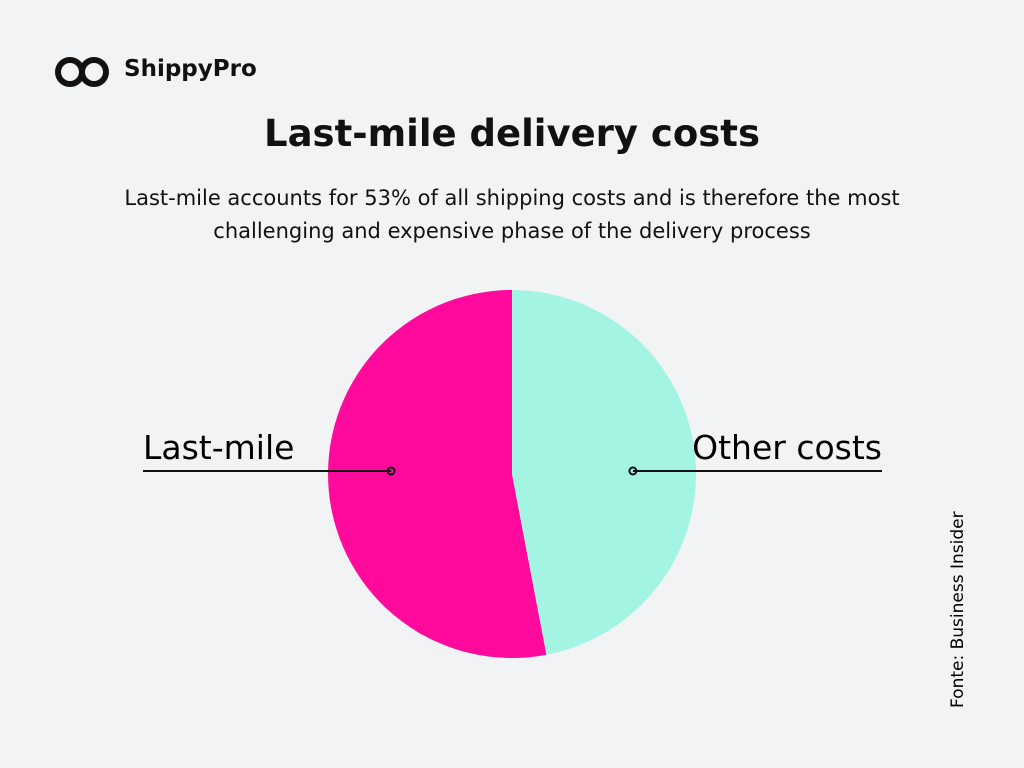 This screenshot has width=1024, height=768. What do you see at coordinates (787, 447) in the screenshot?
I see `slice-label: Other costs` at bounding box center [787, 447].